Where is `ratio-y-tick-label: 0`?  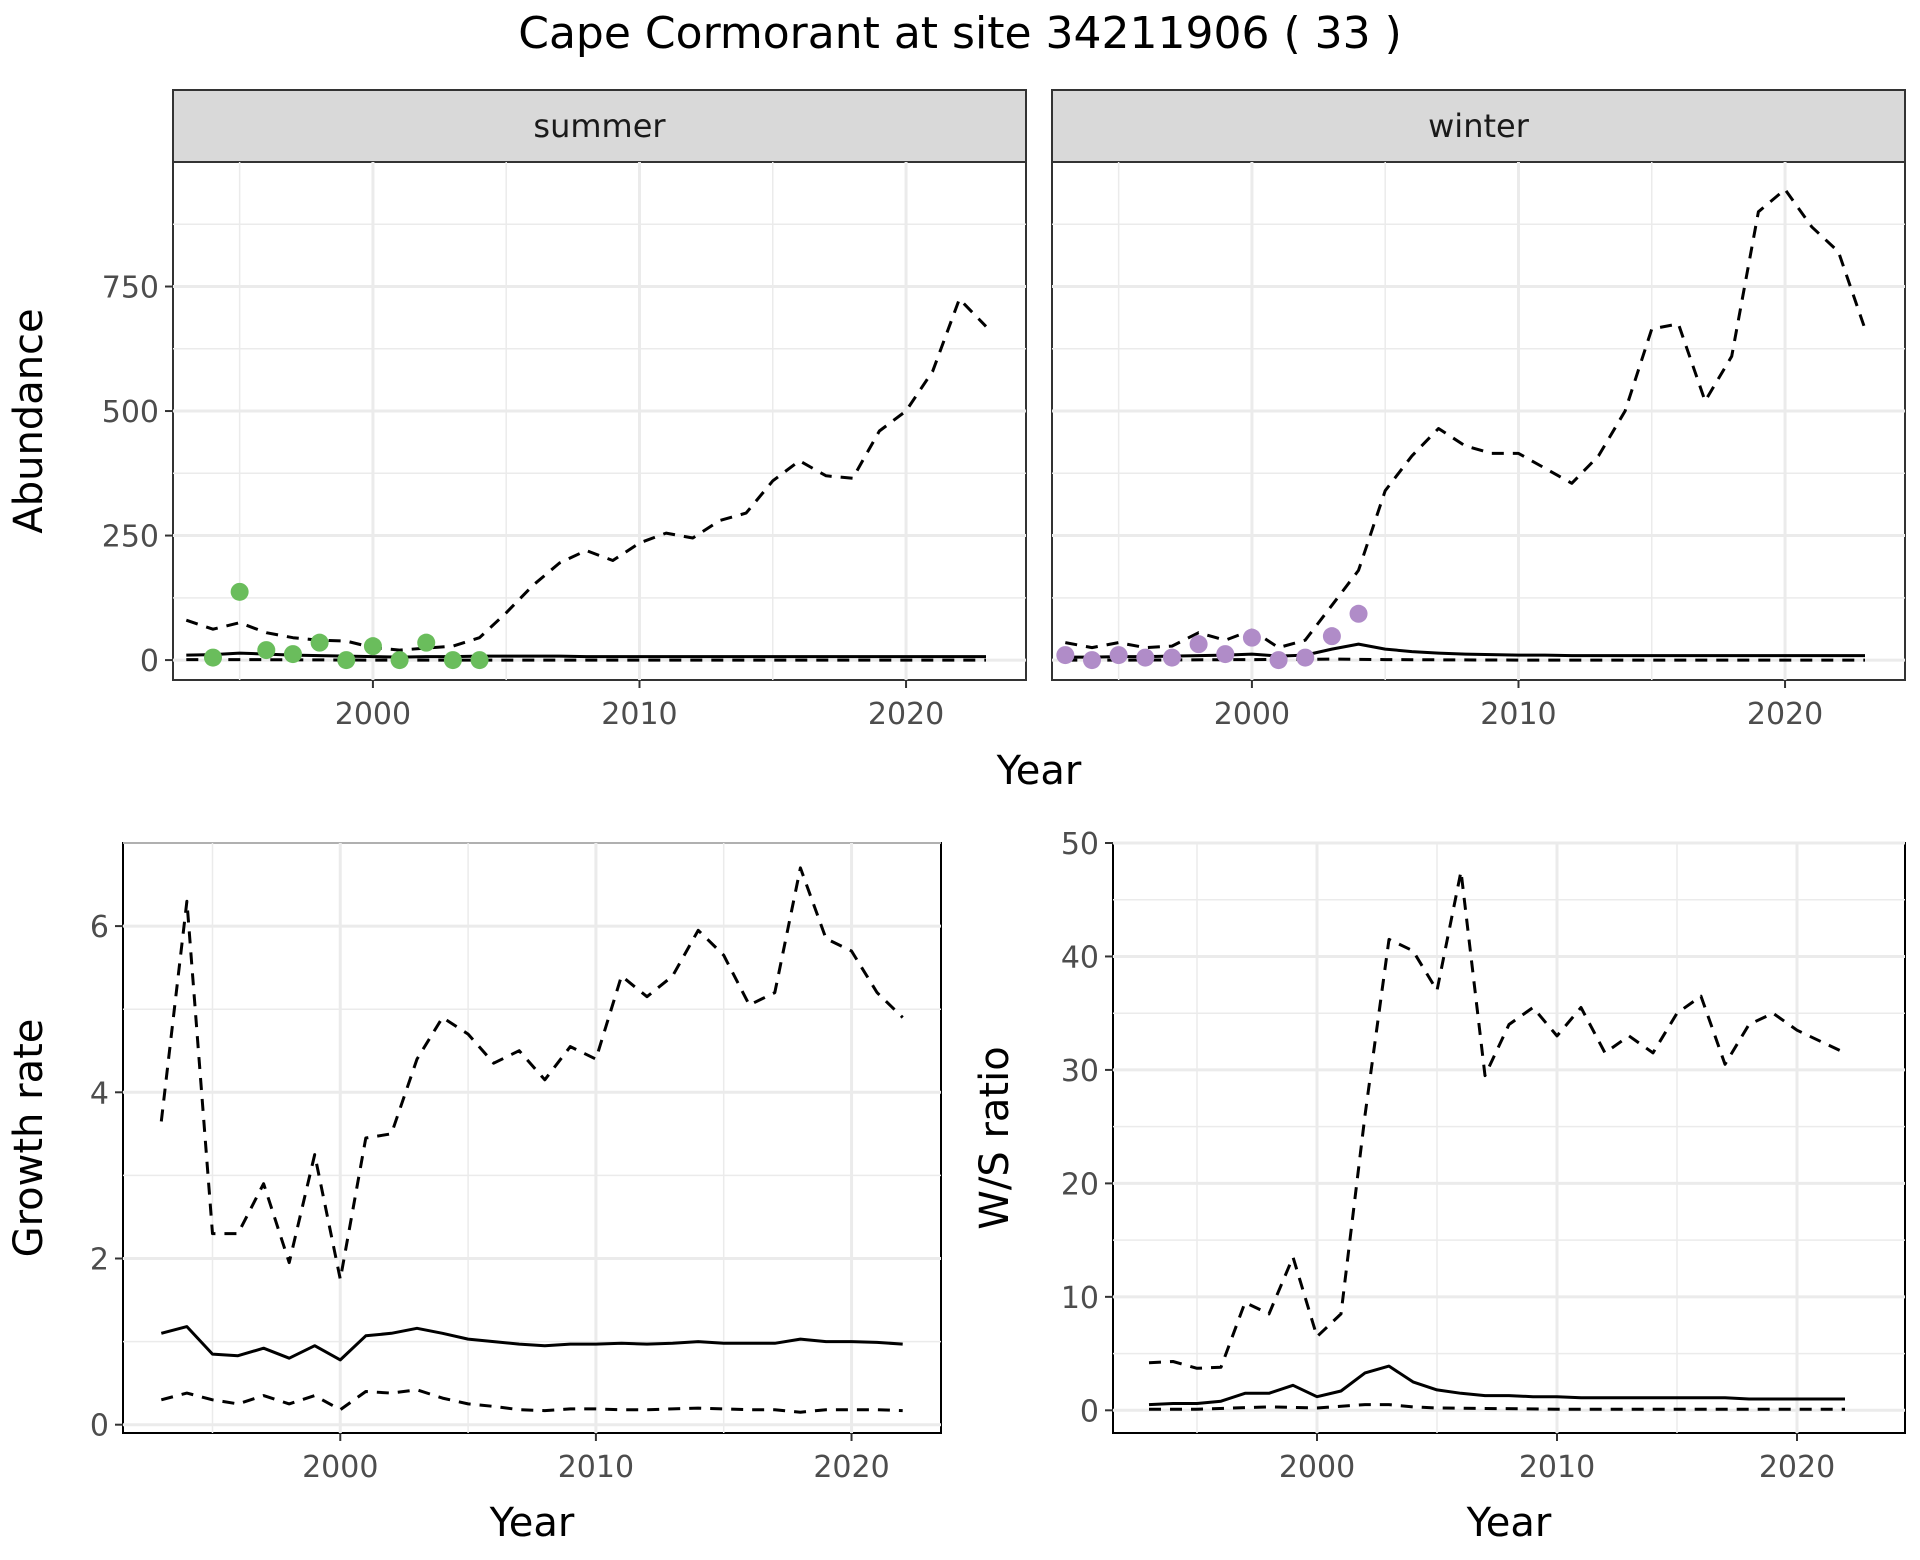 ratio-y-tick-label: 0 is located at coordinates (1089, 1411).